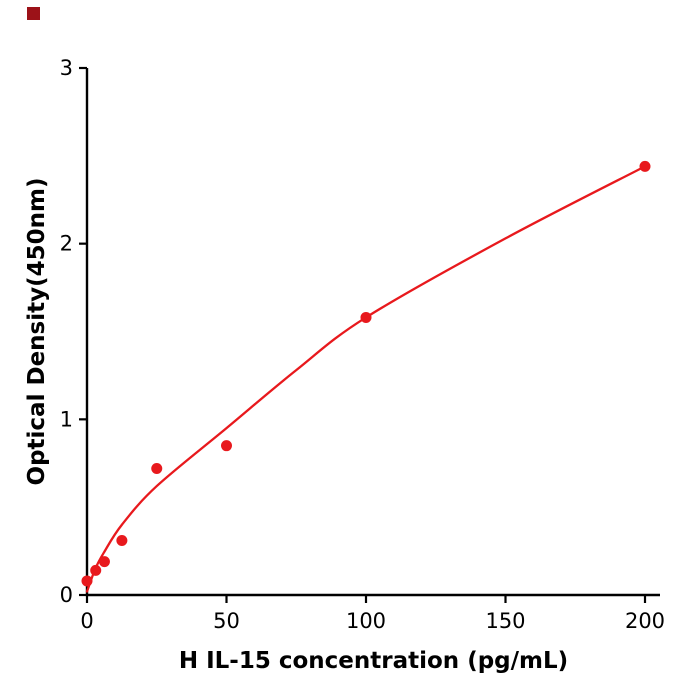  I want to click on corner-mark, so click(33, 13).